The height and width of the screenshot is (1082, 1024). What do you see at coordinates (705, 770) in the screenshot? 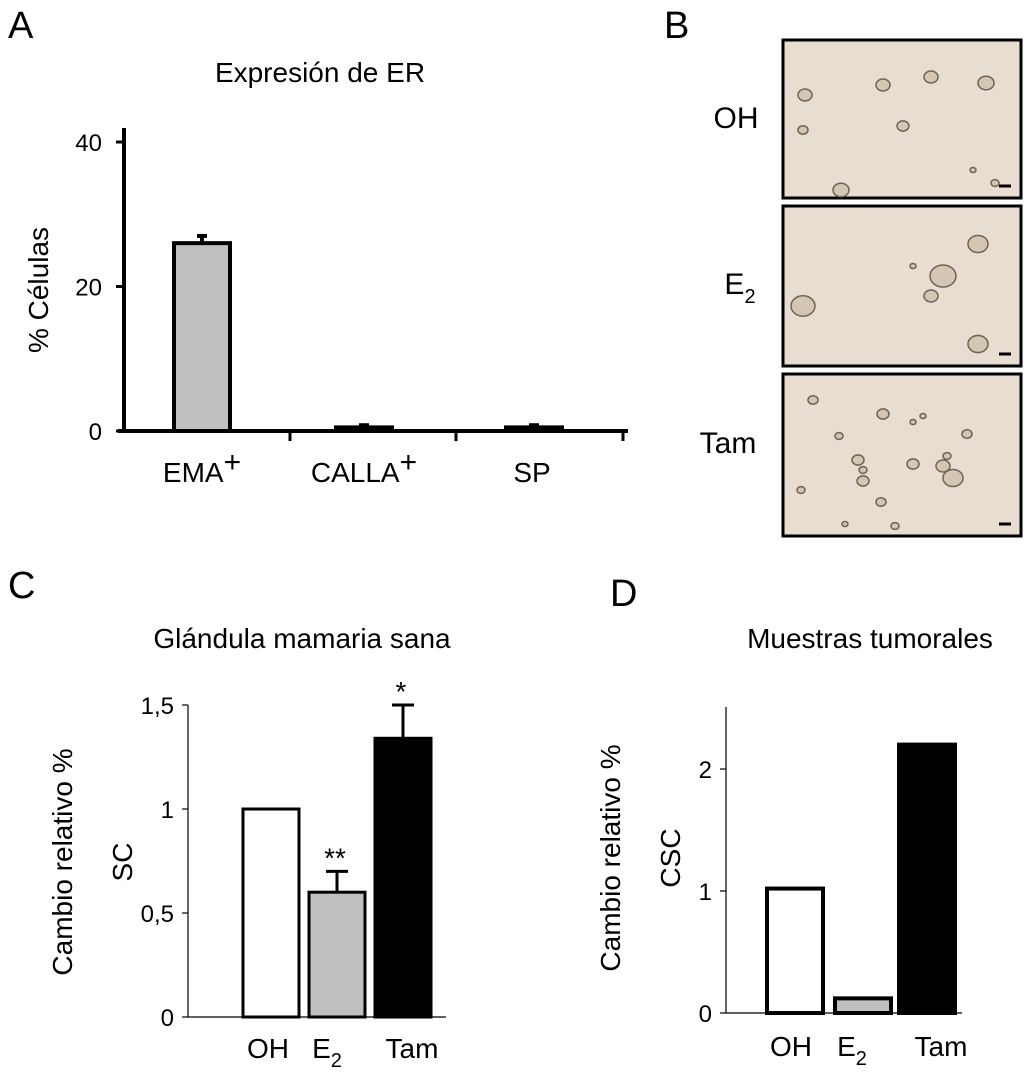
I see `chart-d-ytick-label: 2` at bounding box center [705, 770].